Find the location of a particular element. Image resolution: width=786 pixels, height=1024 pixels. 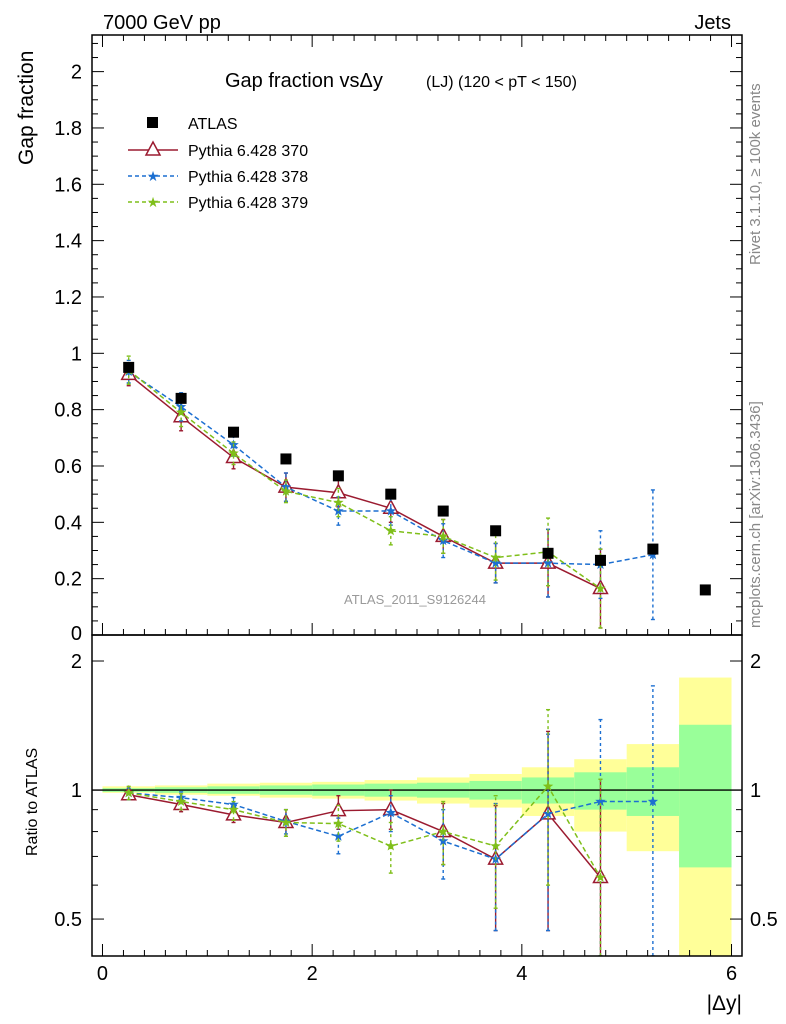

legend-entry-pythia-379: ★ Pythia 6.428 379 is located at coordinates (218, 203).